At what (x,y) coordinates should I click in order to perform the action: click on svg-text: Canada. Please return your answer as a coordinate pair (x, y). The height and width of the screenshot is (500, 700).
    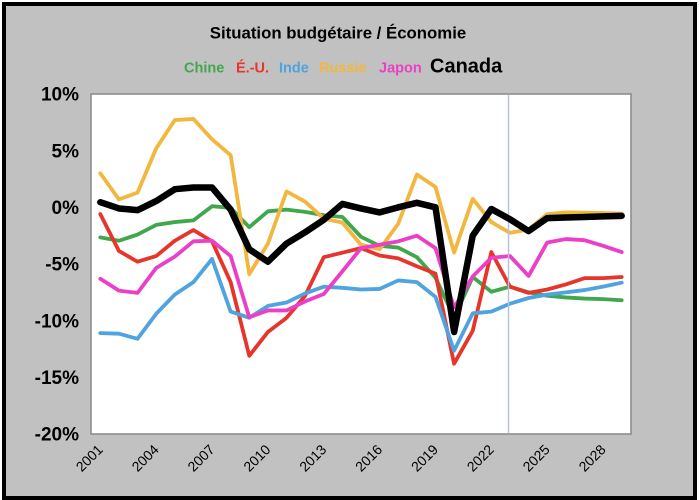
    Looking at the image, I should click on (466, 67).